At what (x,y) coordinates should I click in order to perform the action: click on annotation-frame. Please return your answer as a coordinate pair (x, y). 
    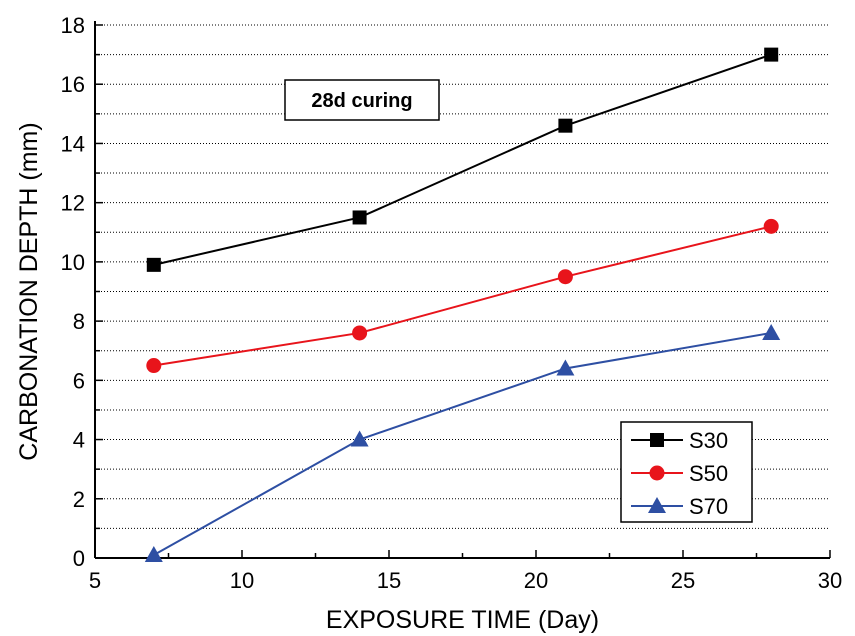
    Looking at the image, I should click on (362, 100).